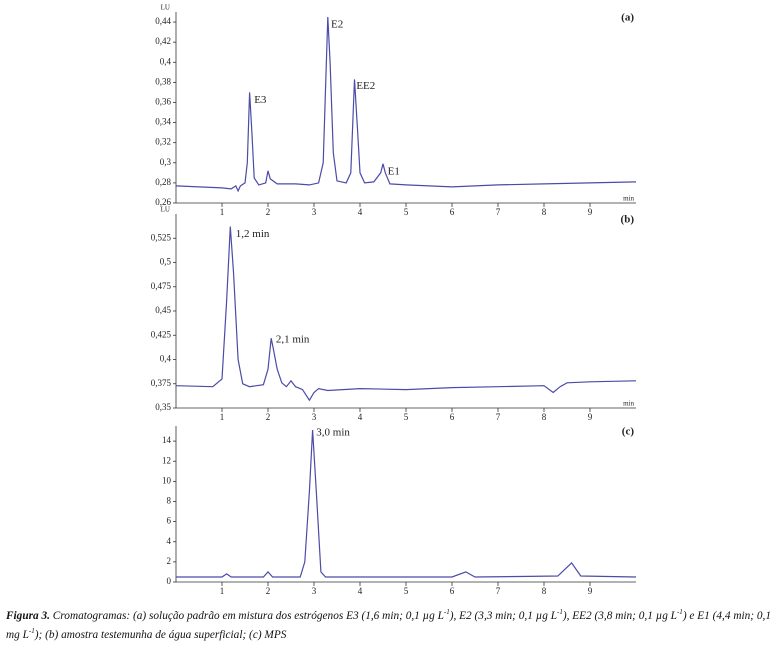 The image size is (782, 649). I want to click on y-tick-label: 10, so click(167, 480).